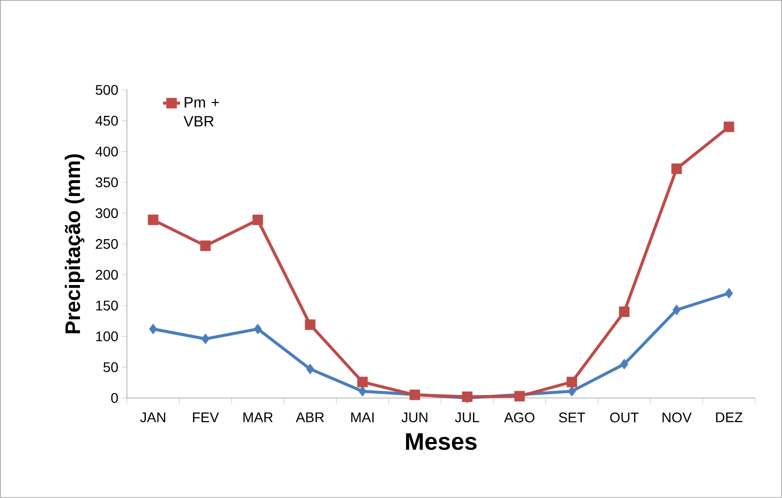 This screenshot has width=782, height=498. What do you see at coordinates (110, 367) in the screenshot?
I see `y-tick-label: 50` at bounding box center [110, 367].